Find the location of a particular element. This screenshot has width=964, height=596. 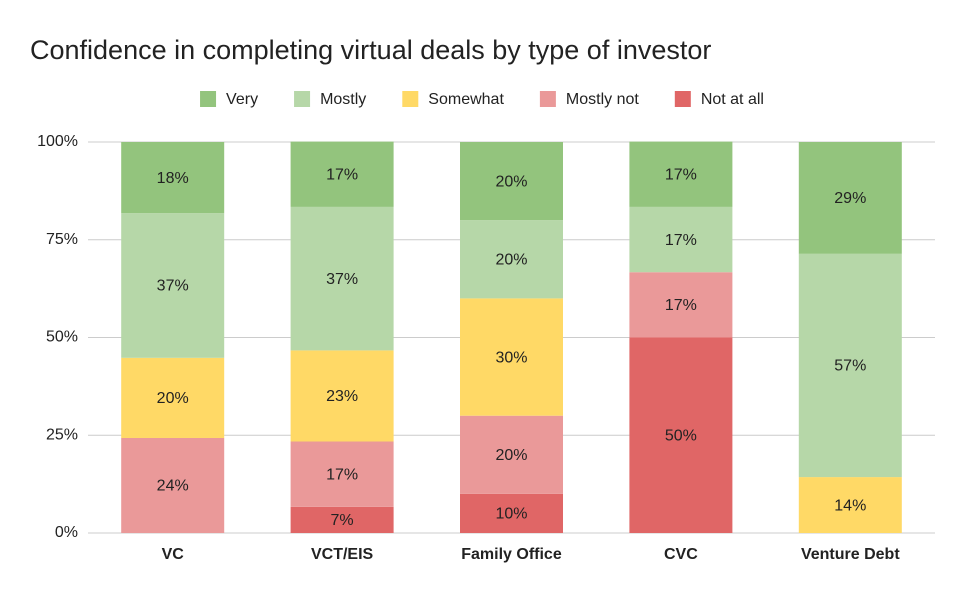

data-label: 7% is located at coordinates (342, 520).